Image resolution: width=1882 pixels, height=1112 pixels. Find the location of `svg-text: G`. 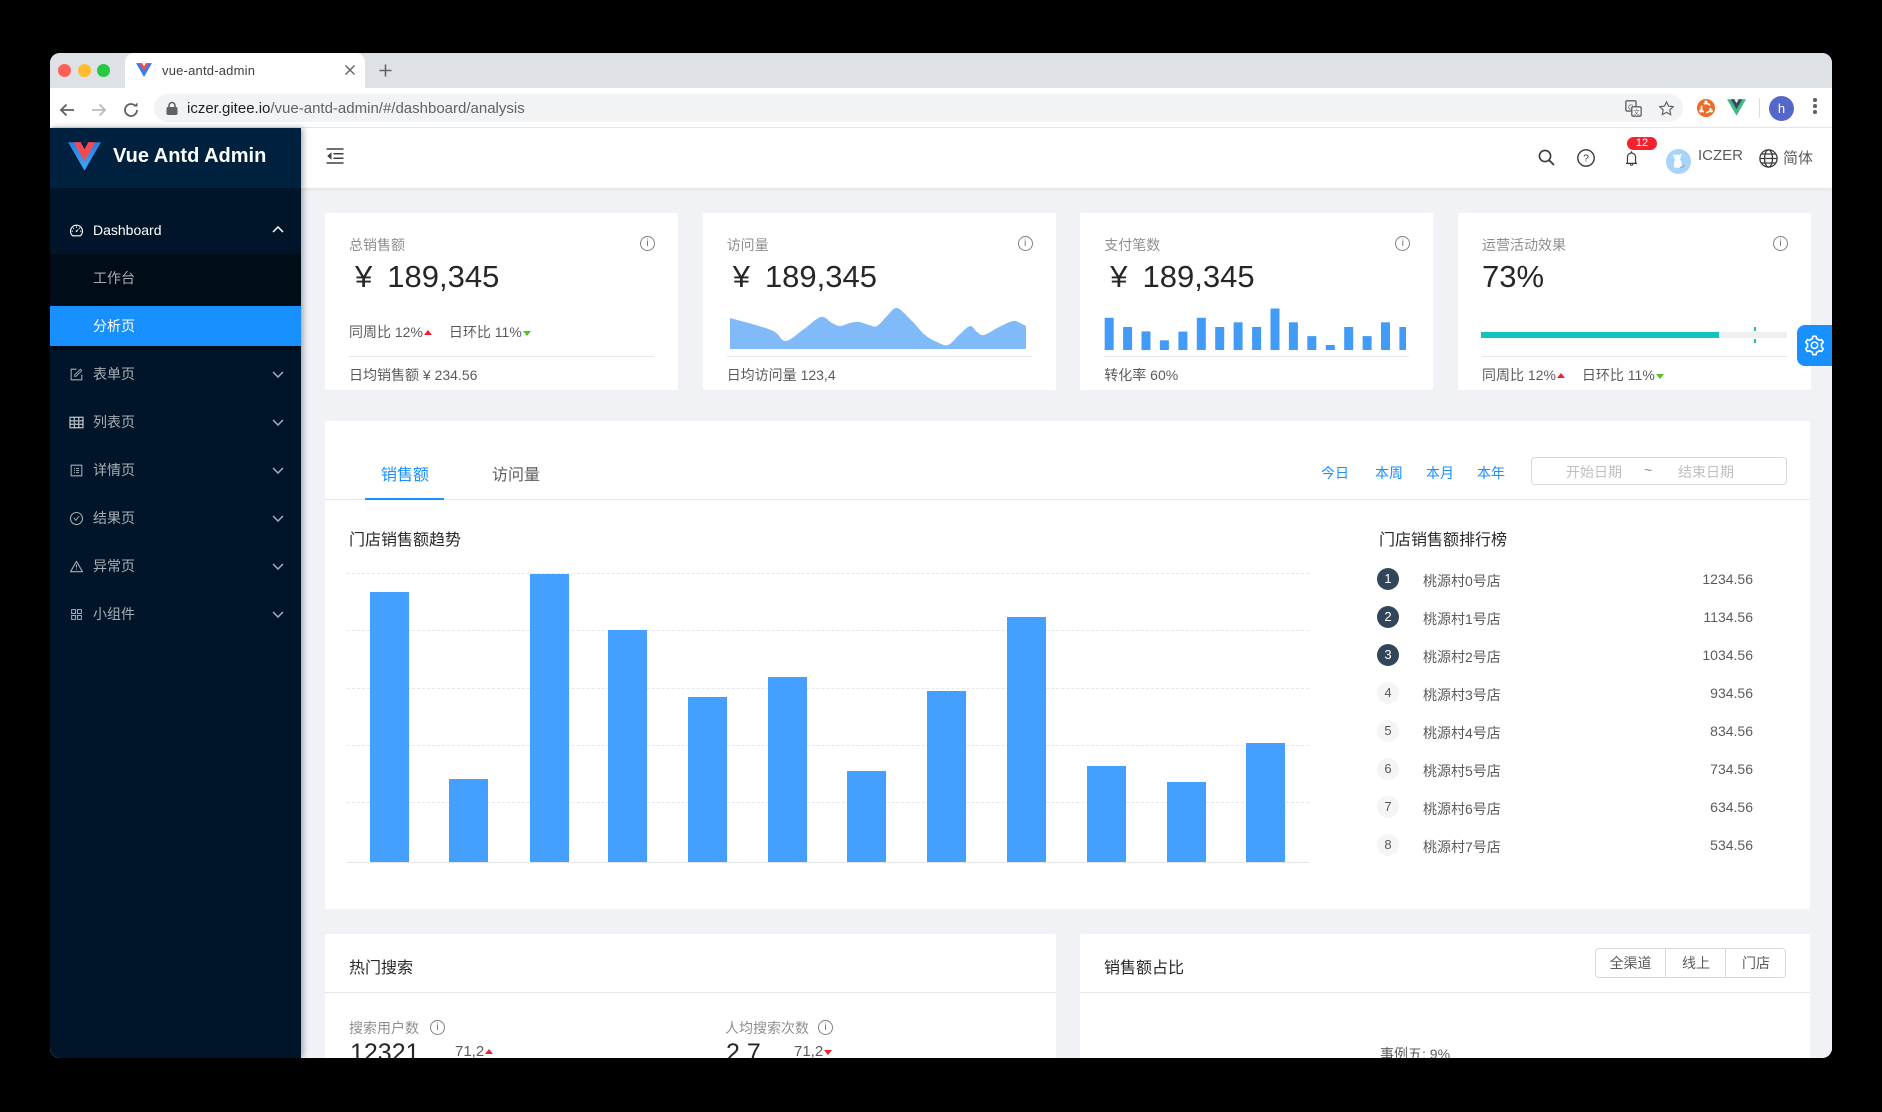

svg-text: G is located at coordinates (1631, 106).